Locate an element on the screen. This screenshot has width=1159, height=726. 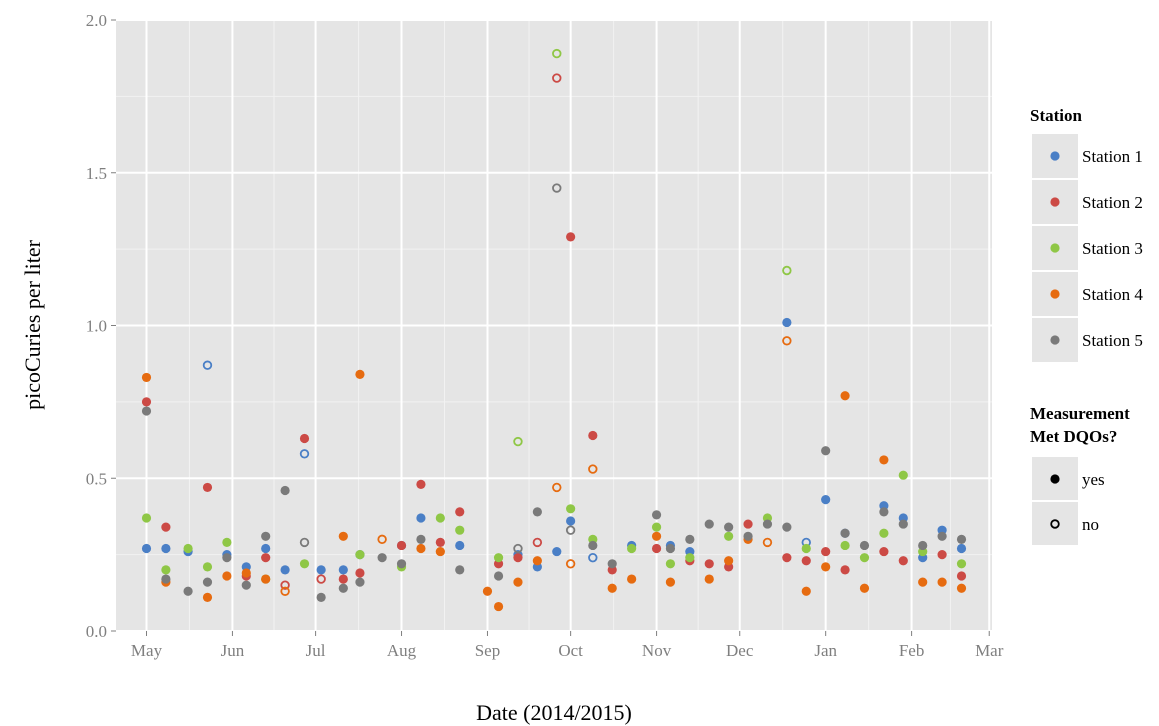
legend-filled-circle is located at coordinates (1055, 479).